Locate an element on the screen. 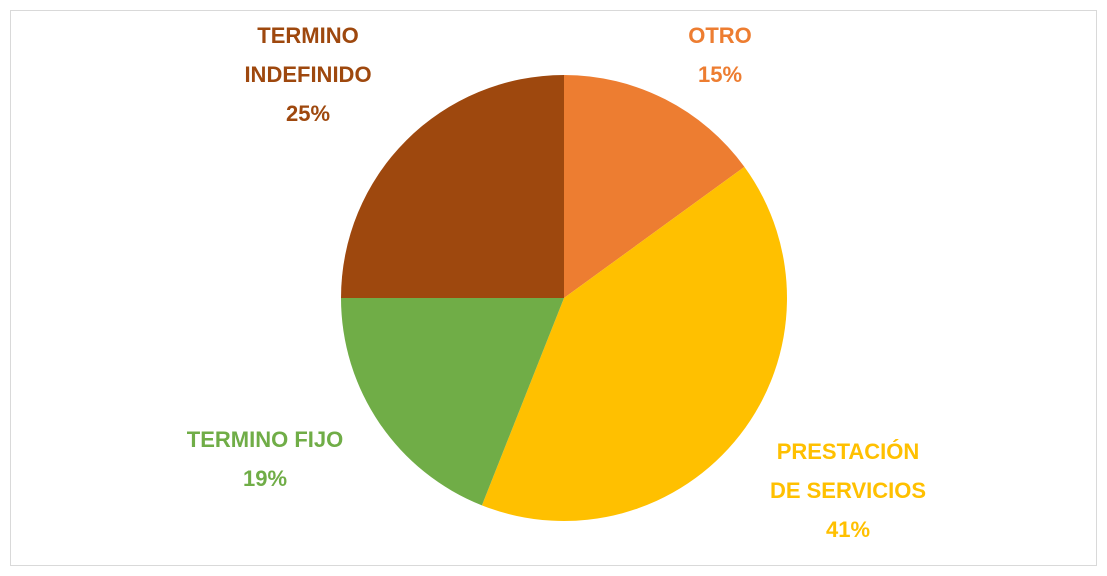 The height and width of the screenshot is (576, 1107). slice-label: OTRO is located at coordinates (720, 35).